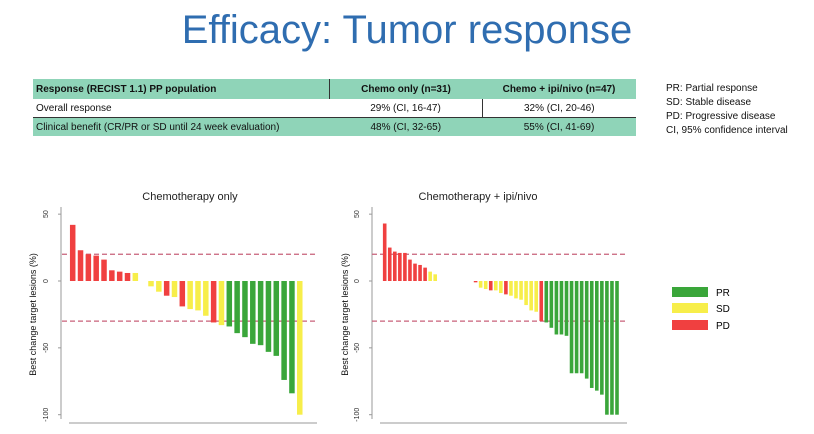  I want to click on header-cell: Chemo + ipi/nivo (n=47), so click(559, 89).